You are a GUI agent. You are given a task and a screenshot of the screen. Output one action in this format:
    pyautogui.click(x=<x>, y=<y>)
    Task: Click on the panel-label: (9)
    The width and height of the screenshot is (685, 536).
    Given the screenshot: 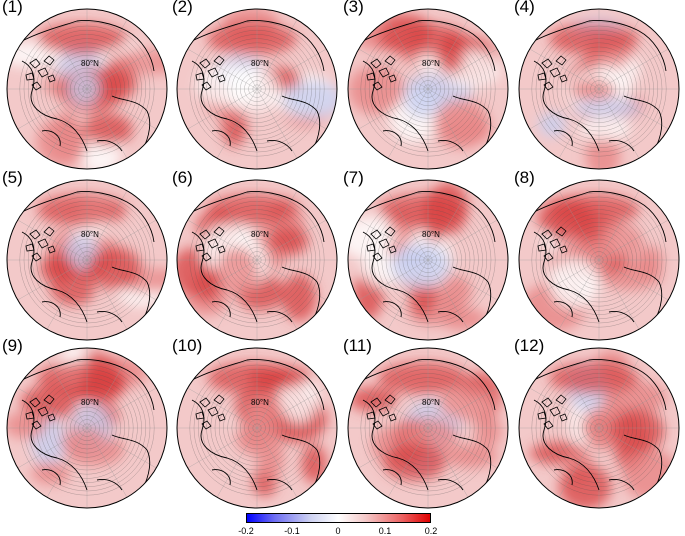 What is the action you would take?
    pyautogui.click(x=12, y=345)
    